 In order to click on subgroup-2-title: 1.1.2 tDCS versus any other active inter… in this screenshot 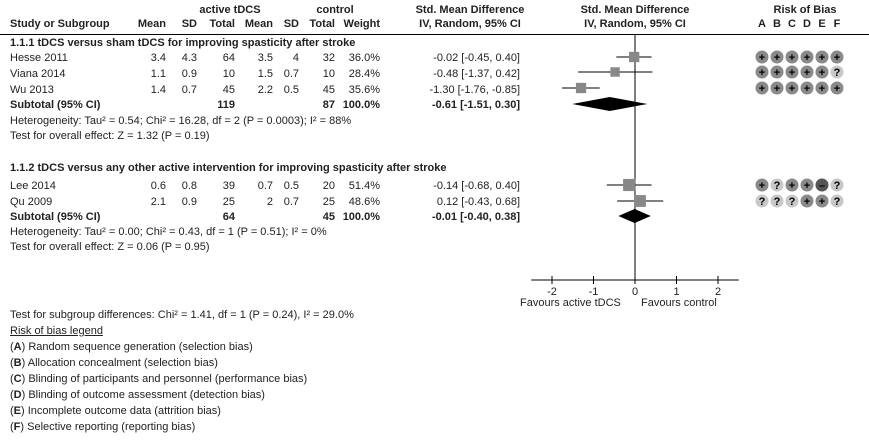, I will do `click(228, 168)`.